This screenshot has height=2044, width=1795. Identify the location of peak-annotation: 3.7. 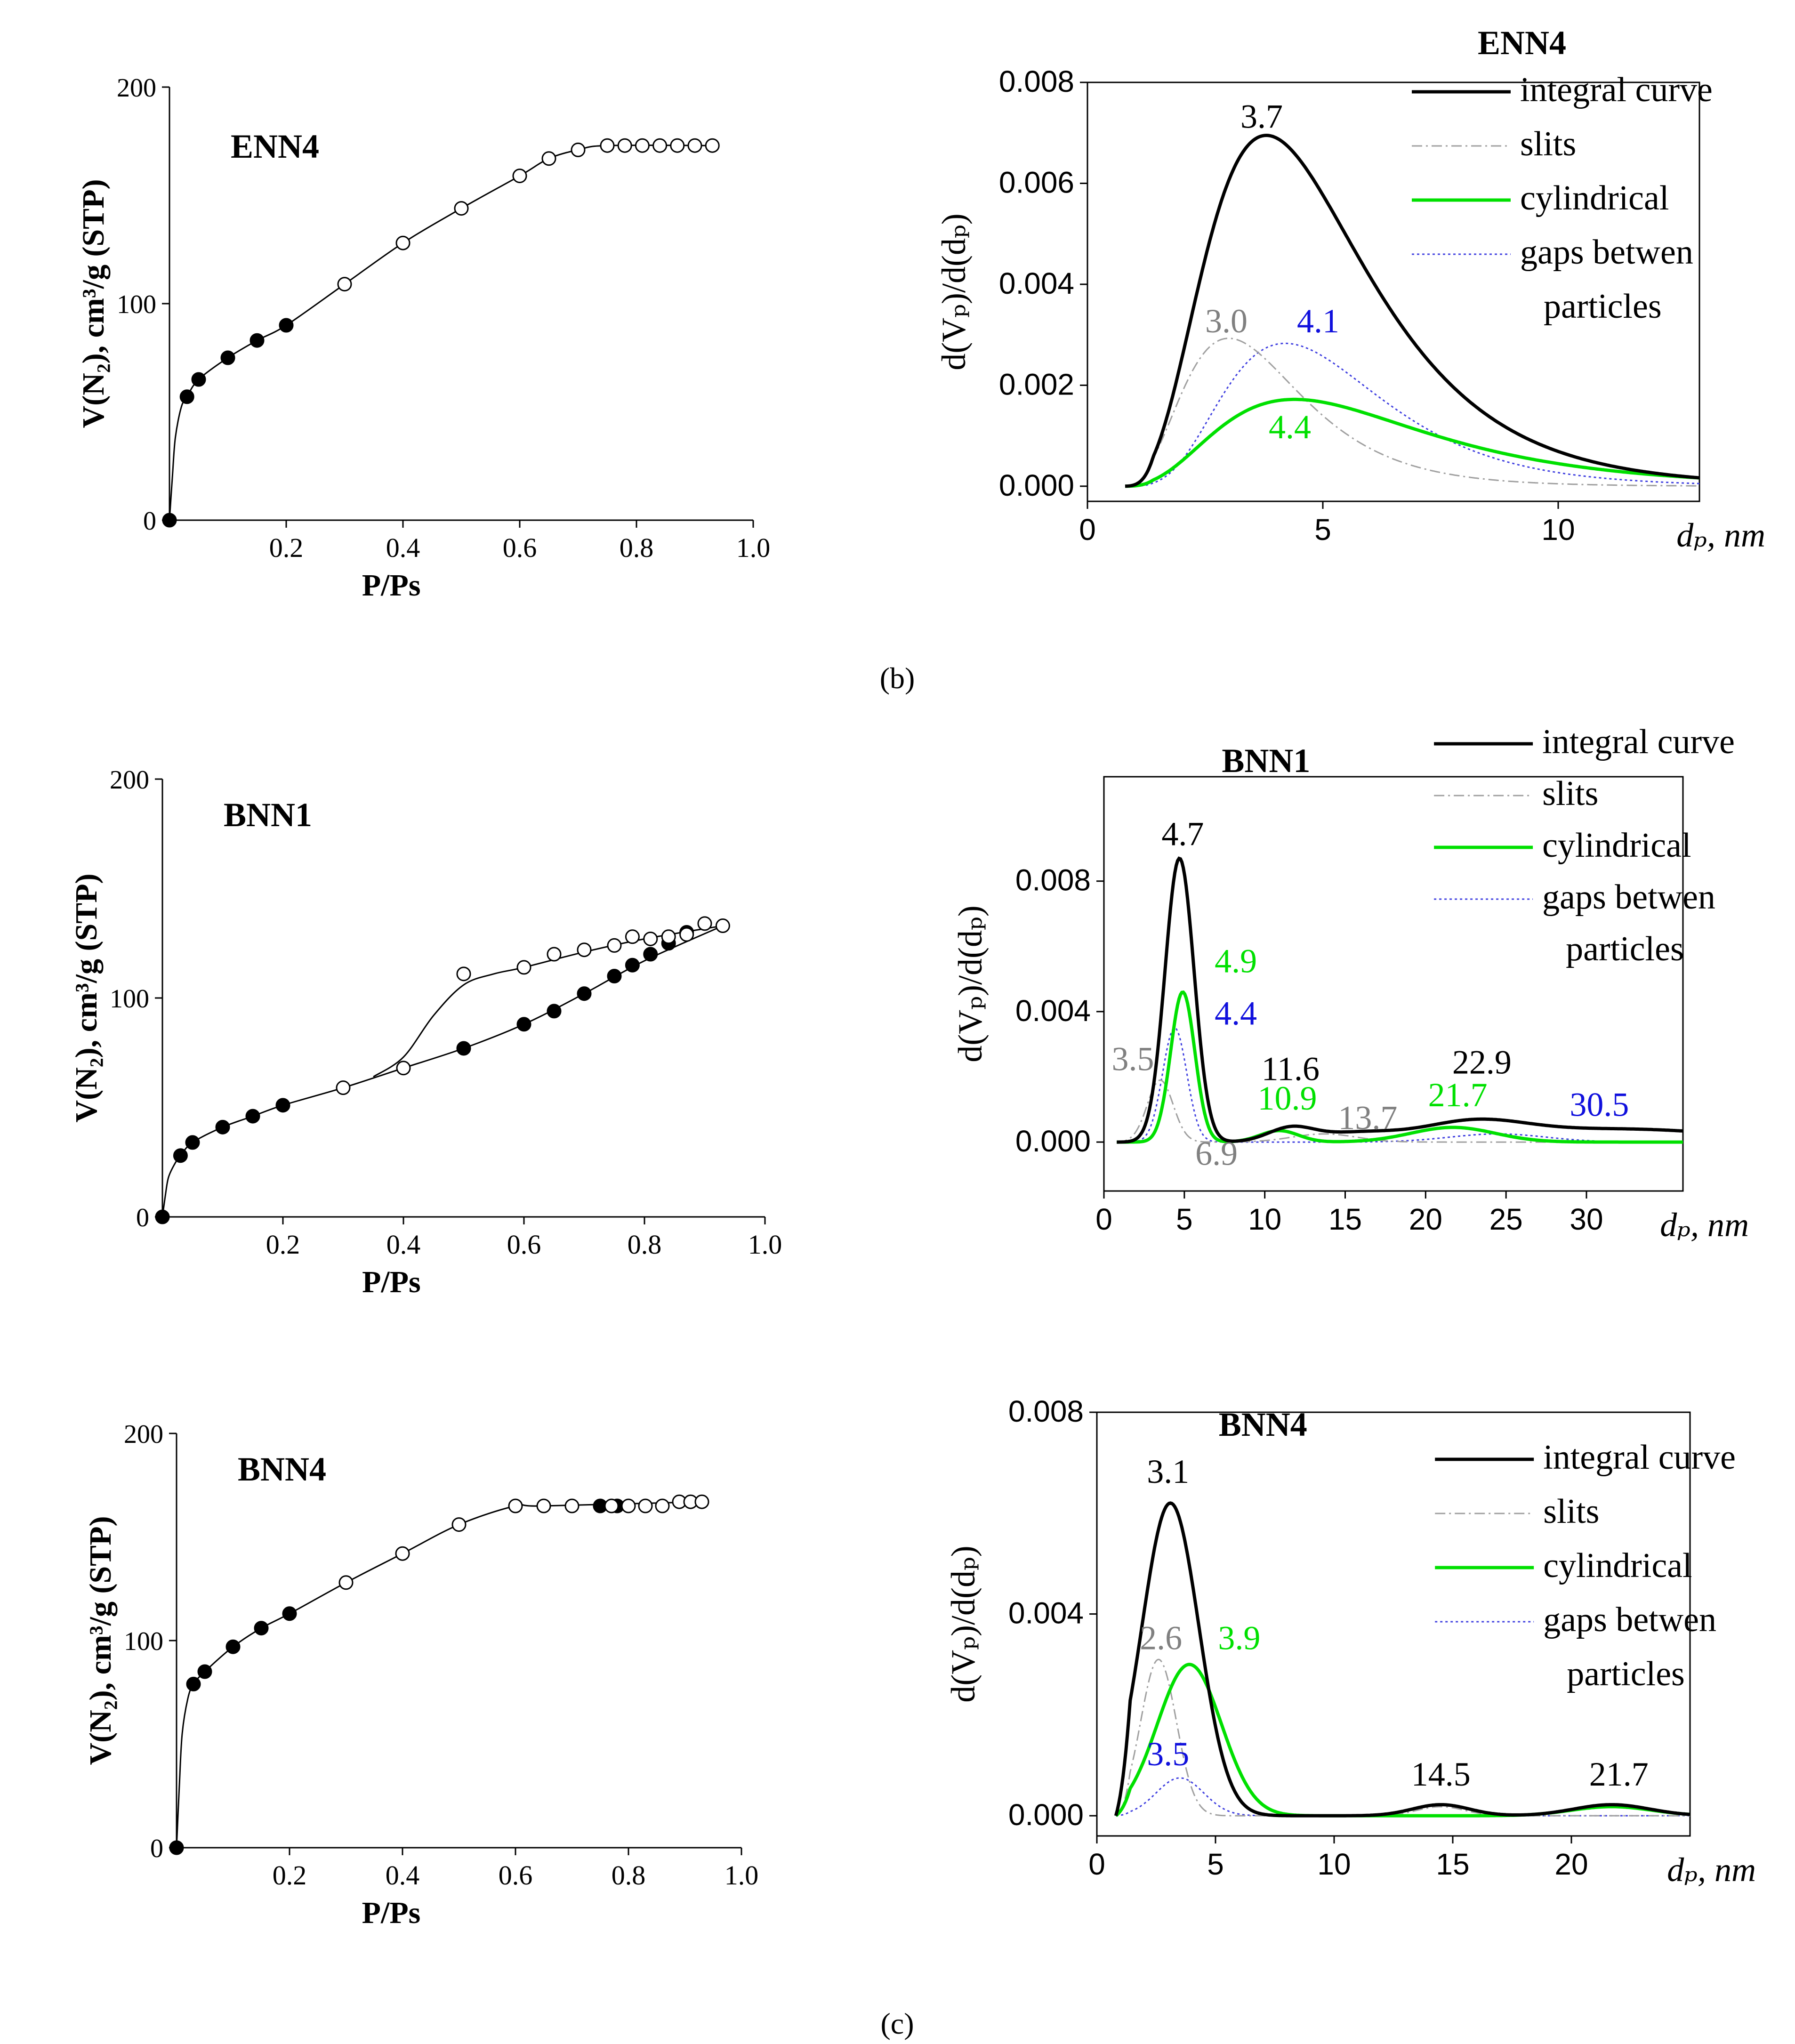
(1261, 117).